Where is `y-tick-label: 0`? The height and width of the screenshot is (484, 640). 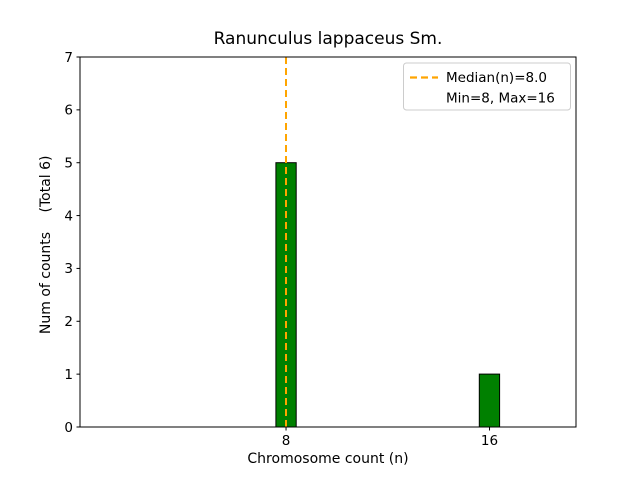 y-tick-label: 0 is located at coordinates (68, 428).